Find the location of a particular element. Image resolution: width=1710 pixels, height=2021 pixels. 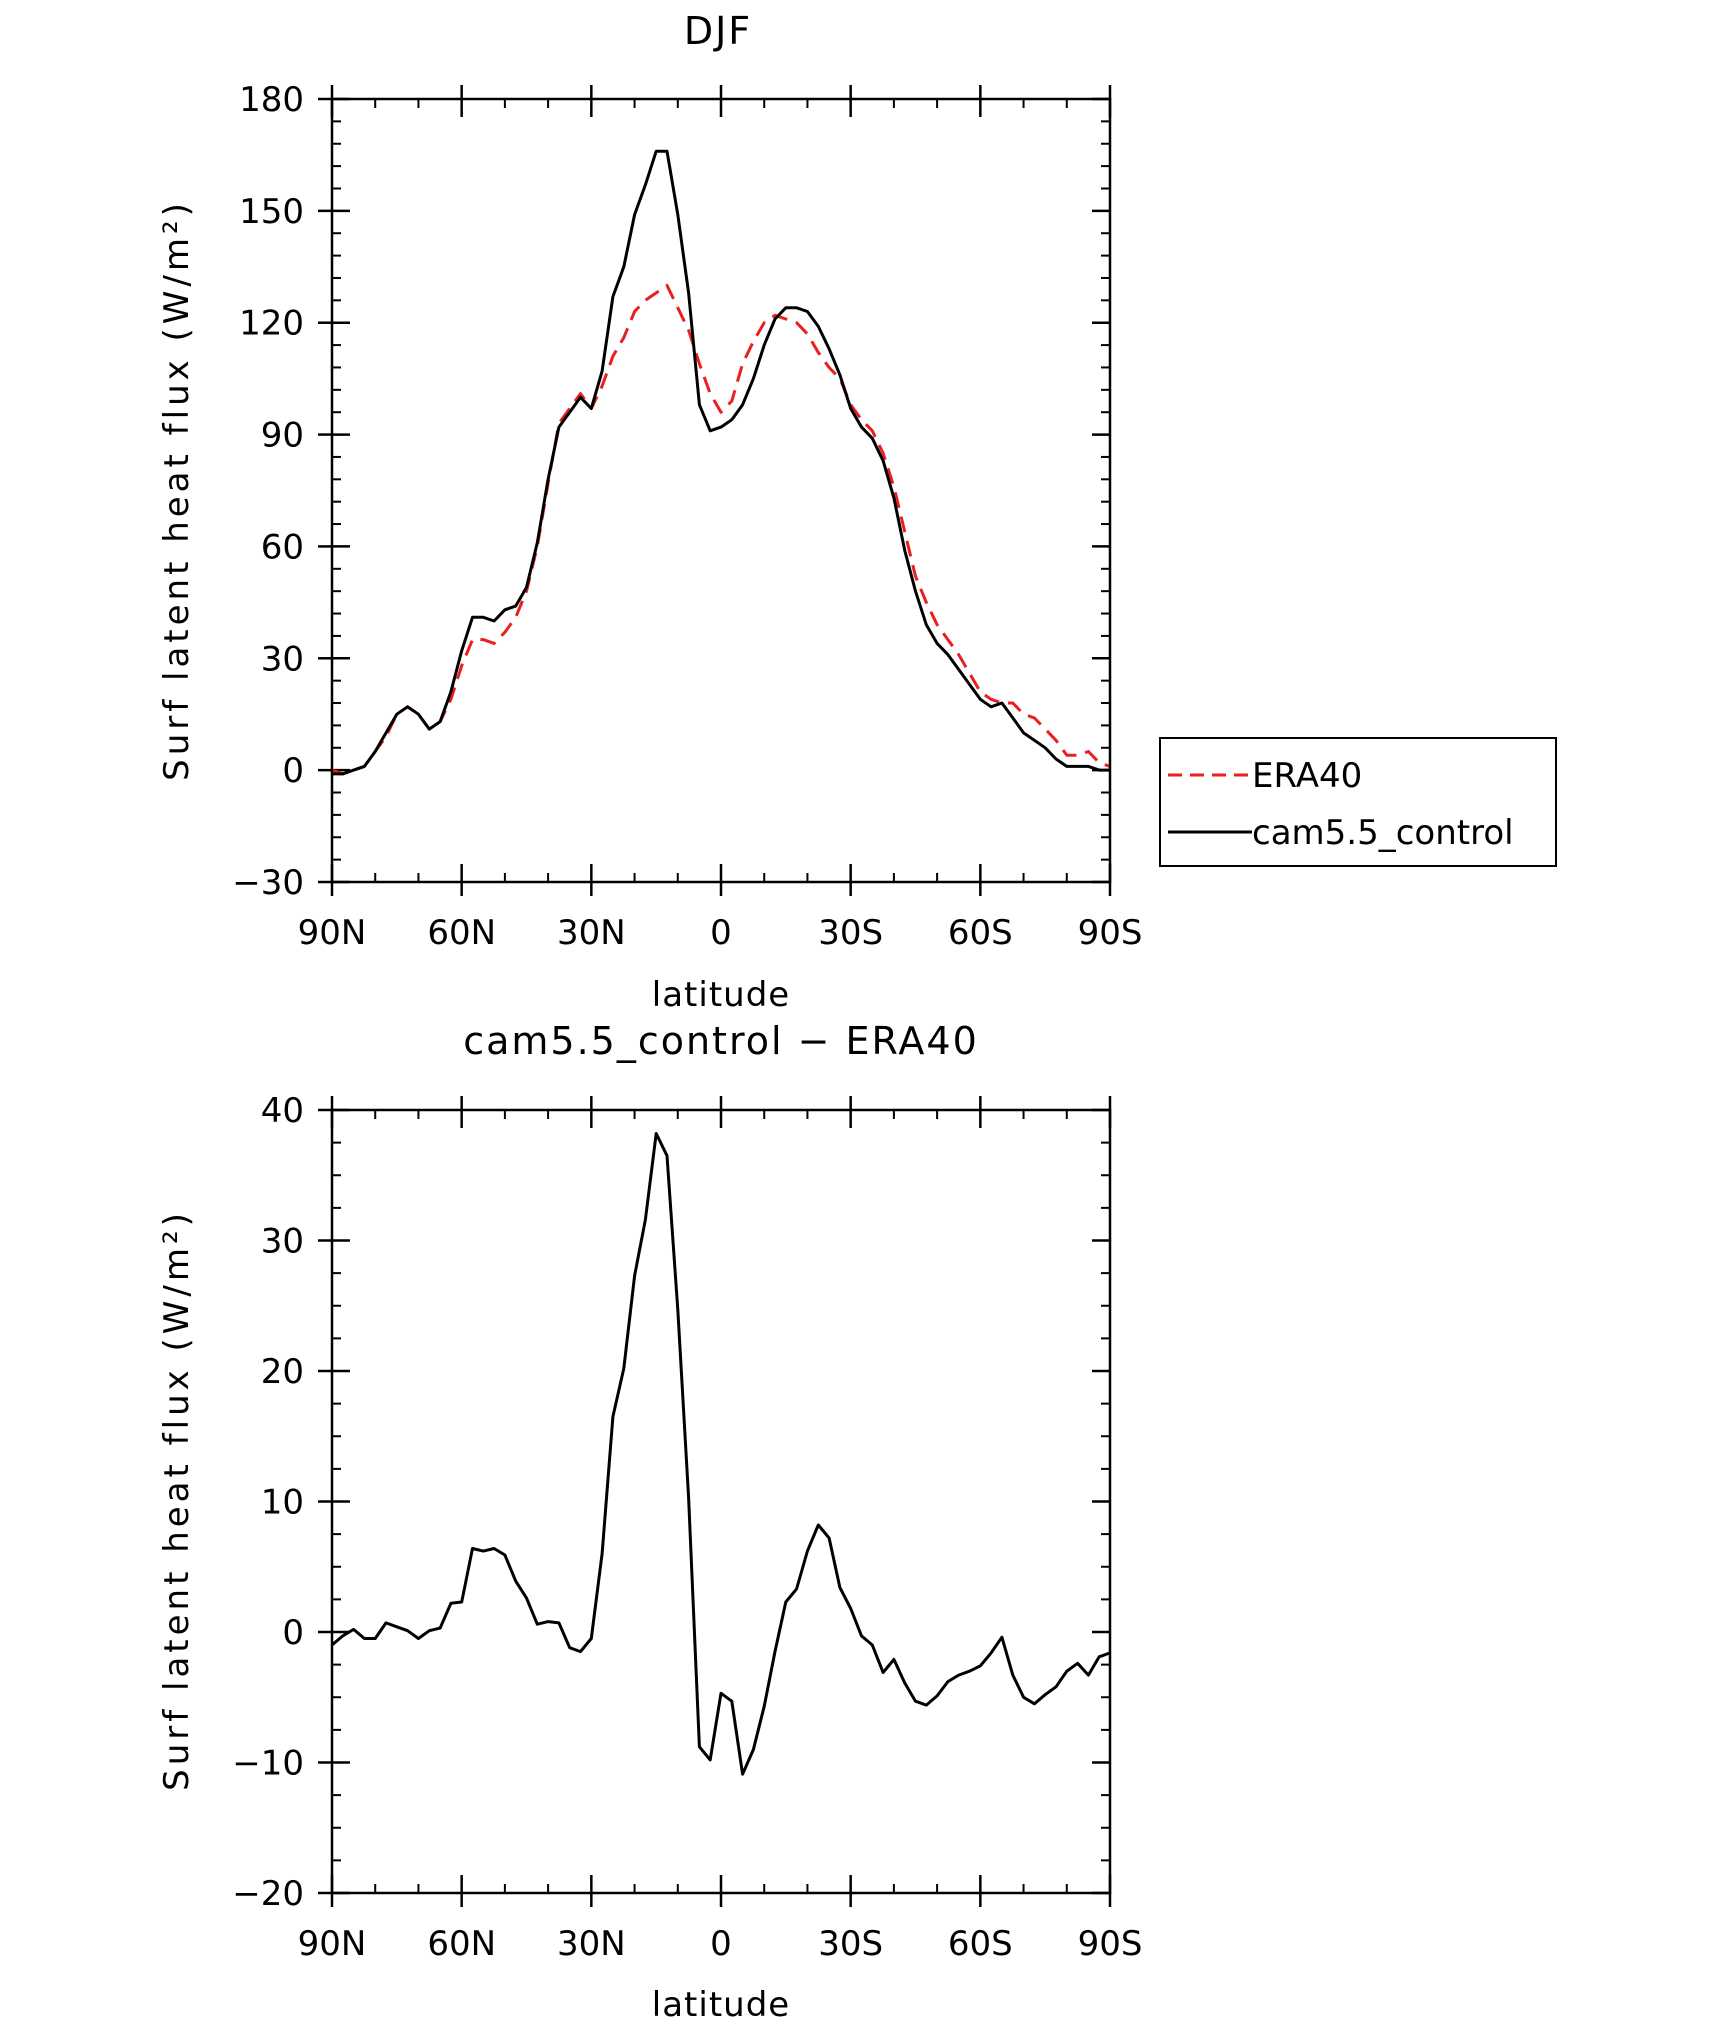

y-tick-labels: 40 30 20 10 0 −10 −20 is located at coordinates (268, 1502).